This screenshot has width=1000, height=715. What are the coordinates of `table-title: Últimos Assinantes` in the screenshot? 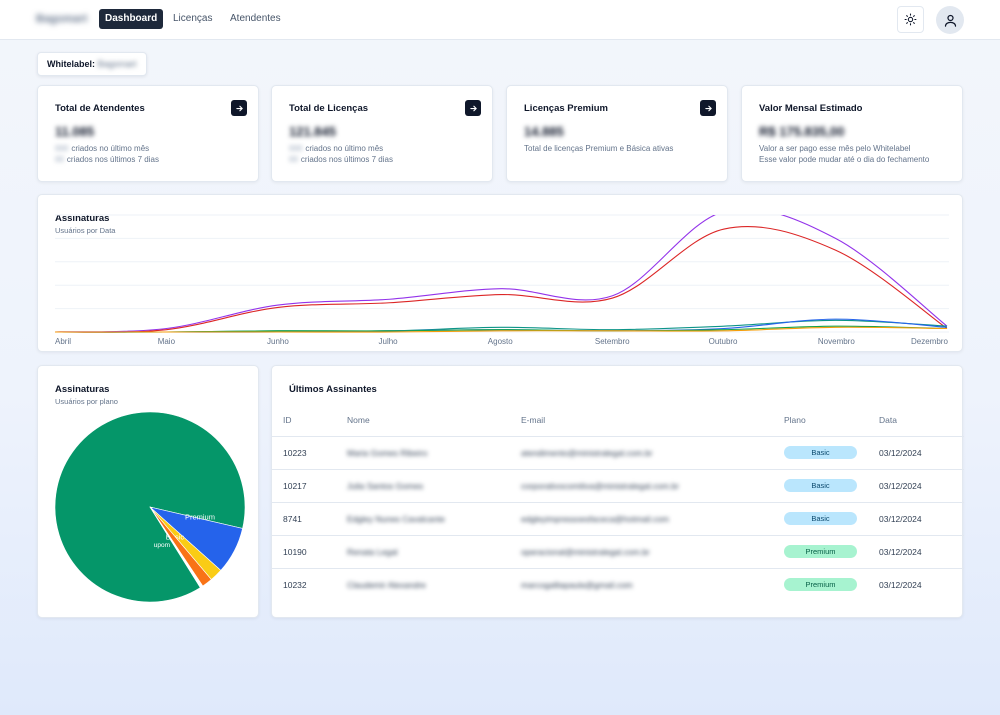 It's located at (333, 389).